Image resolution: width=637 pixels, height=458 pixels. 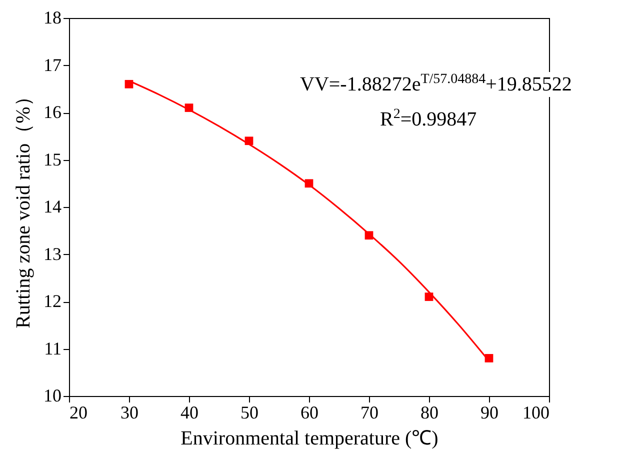 What do you see at coordinates (53, 348) in the screenshot?
I see `y-tick-label: 11` at bounding box center [53, 348].